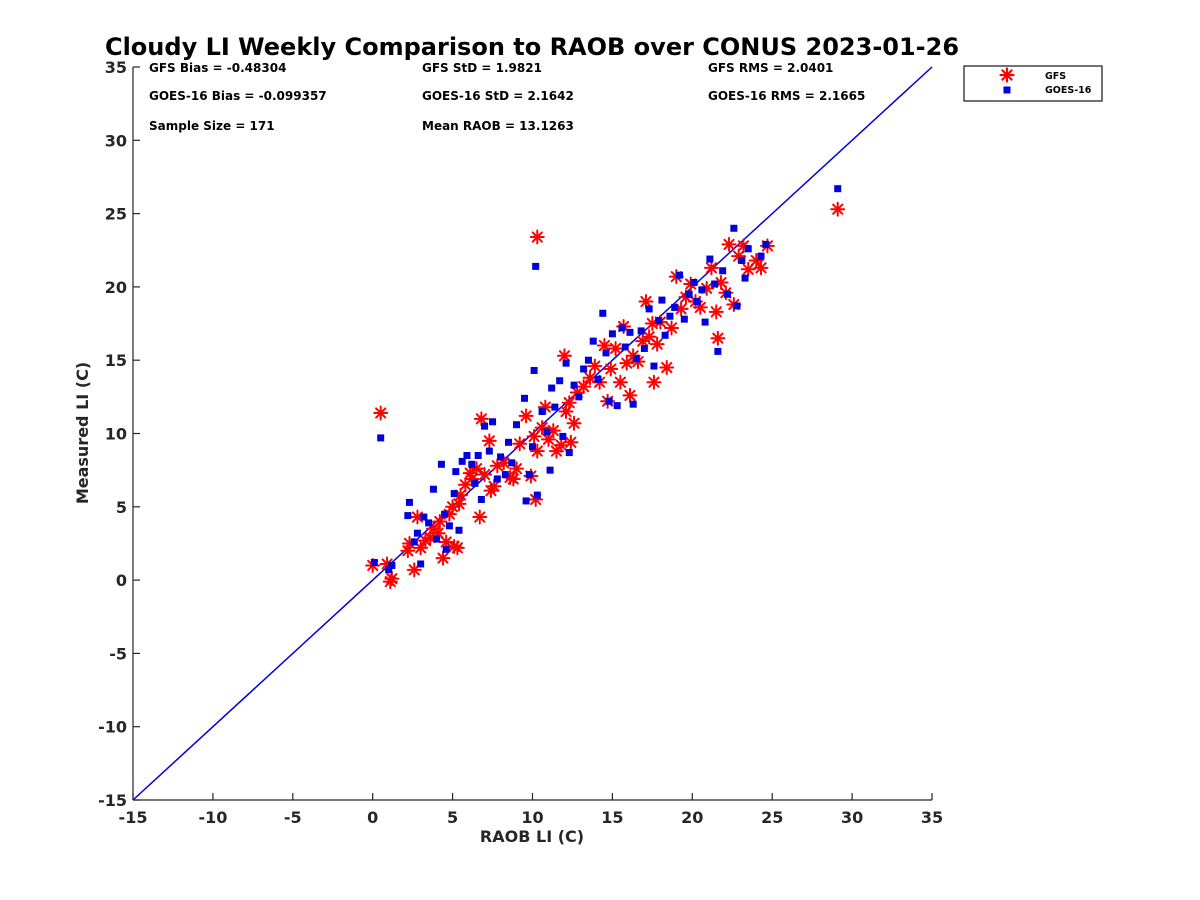  Describe the element at coordinates (852, 817) in the screenshot. I see `x-tick-label: 30` at that location.